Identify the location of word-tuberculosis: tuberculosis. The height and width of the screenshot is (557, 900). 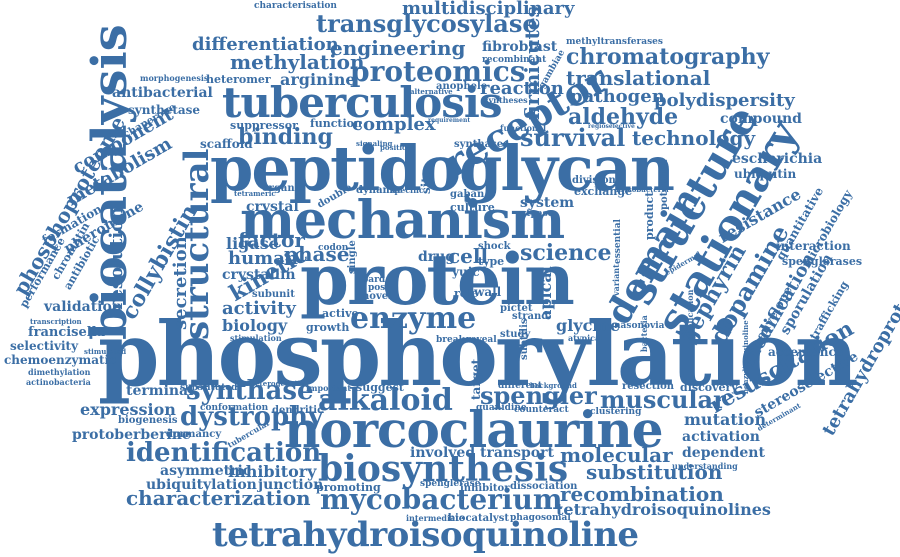
(362, 102).